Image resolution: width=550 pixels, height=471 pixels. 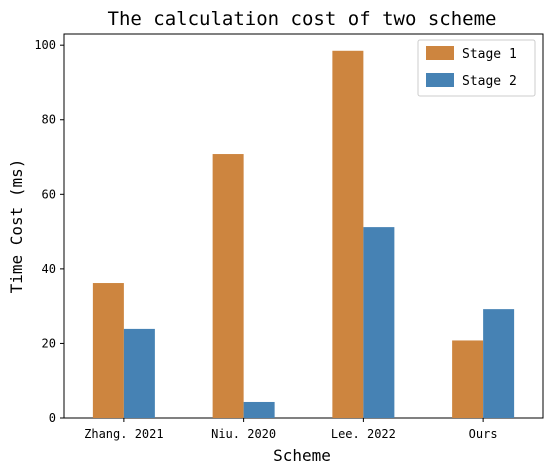 I want to click on bar-stage-1-ours, so click(x=468, y=379).